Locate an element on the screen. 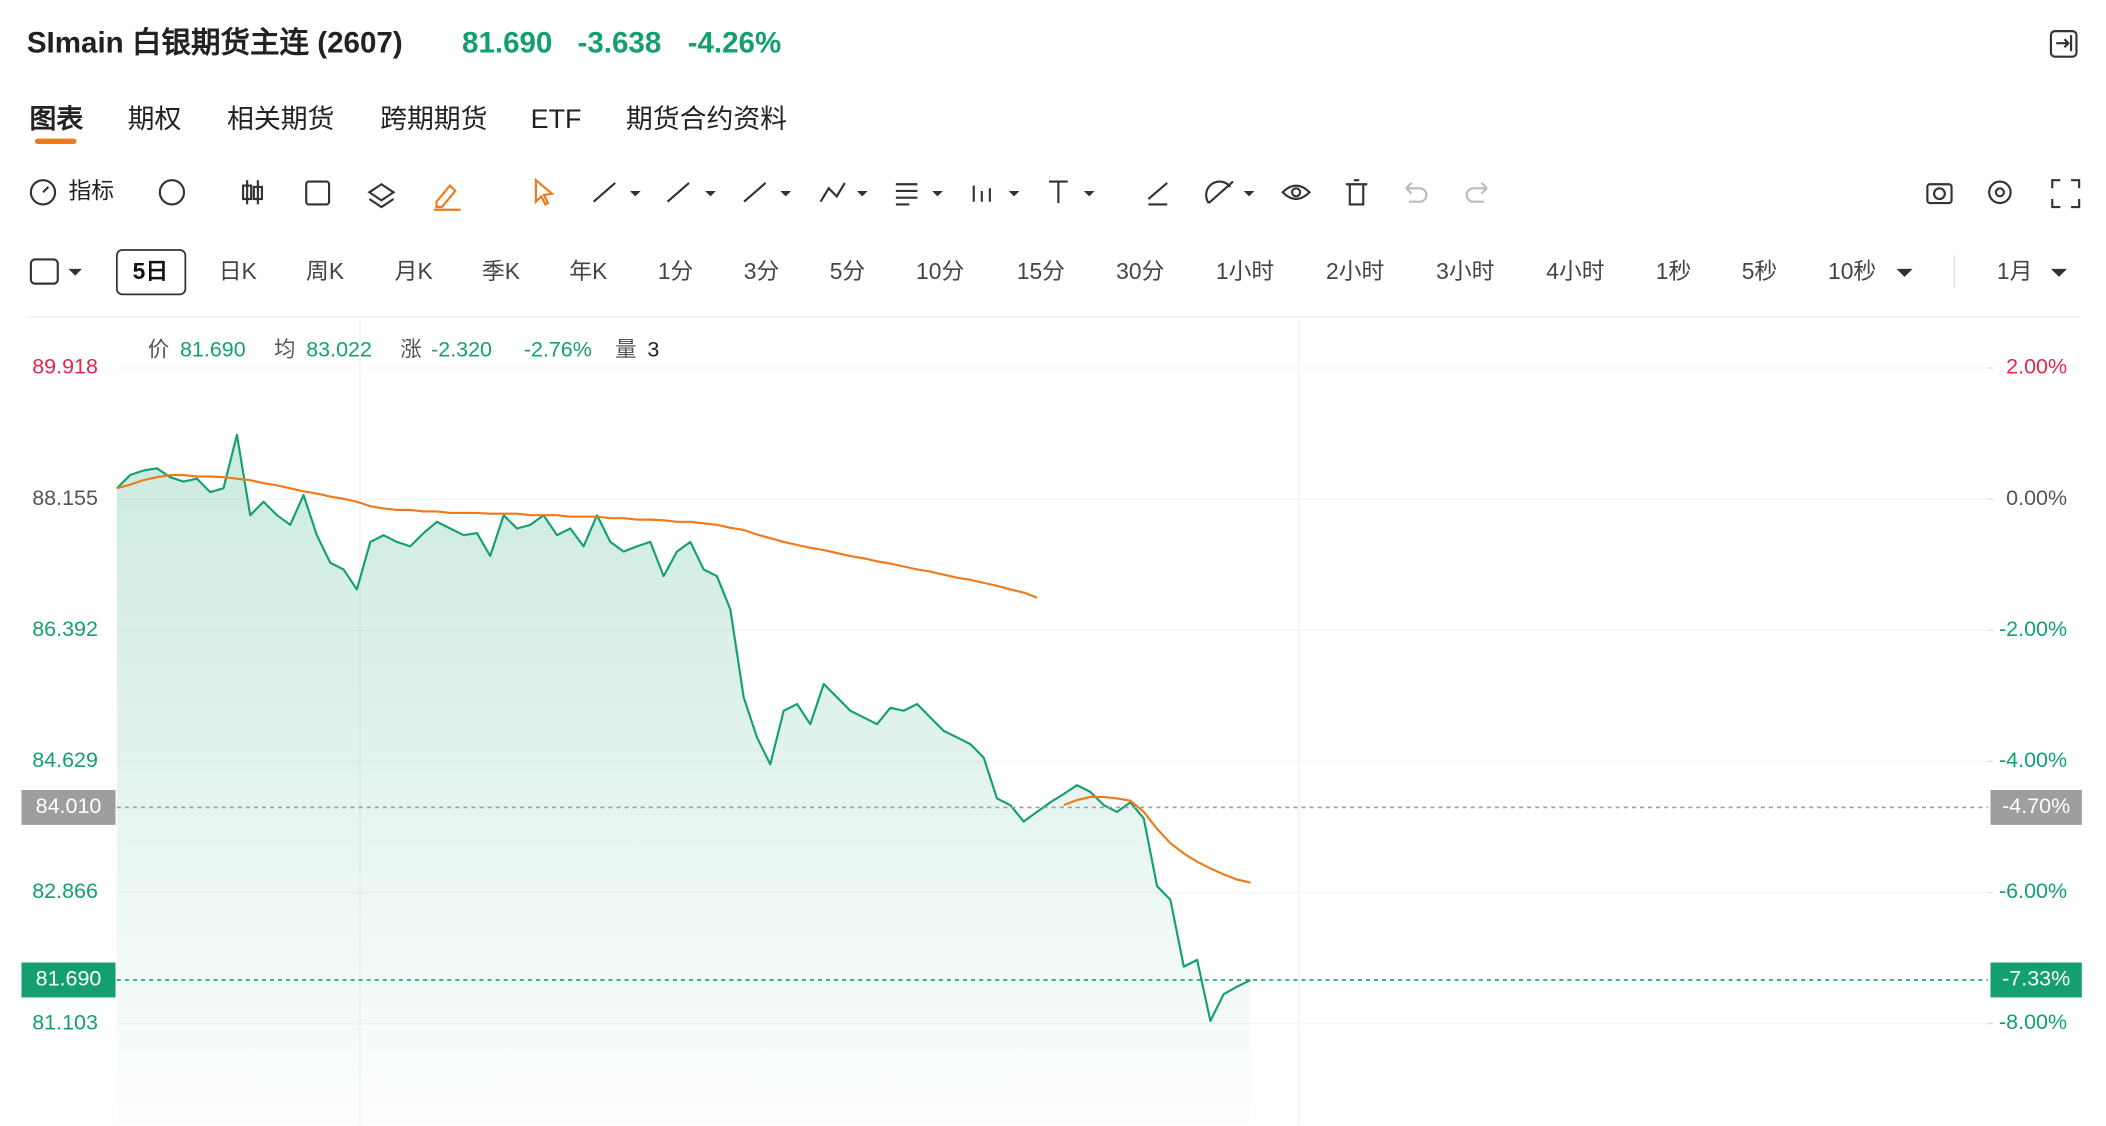 The height and width of the screenshot is (1126, 2106). dropdown-arrow is located at coordinates (75, 272).